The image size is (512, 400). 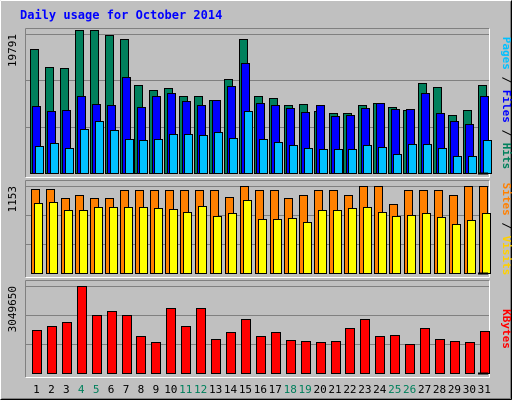 I want to click on day-label-28: 28, so click(x=439, y=389).